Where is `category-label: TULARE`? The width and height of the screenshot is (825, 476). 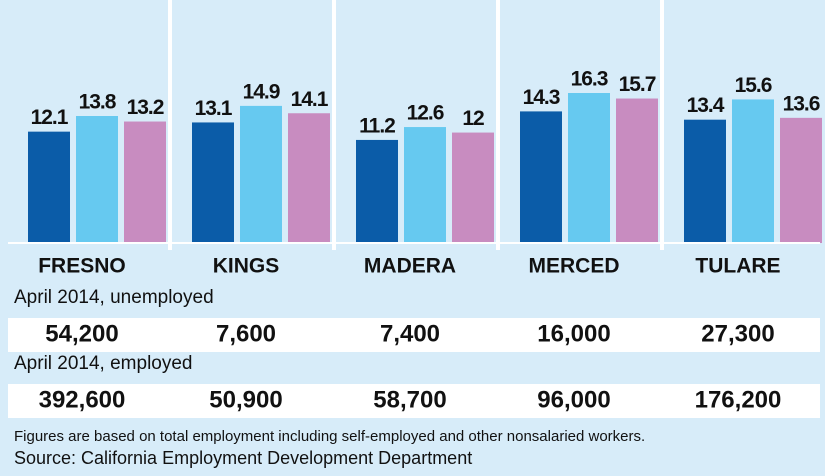 category-label: TULARE is located at coordinates (737, 266).